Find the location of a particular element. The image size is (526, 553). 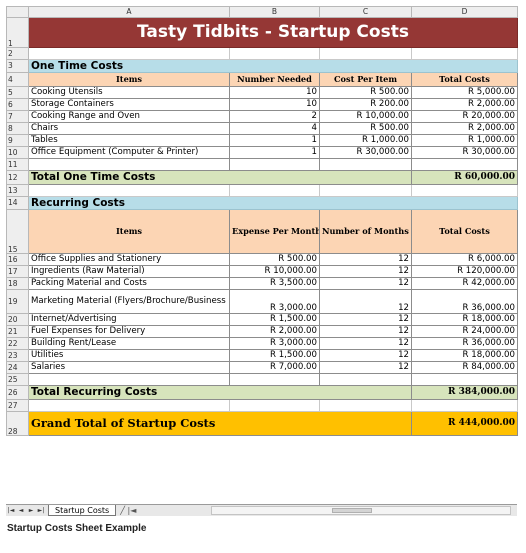

row-header: 18 is located at coordinates (17, 283).